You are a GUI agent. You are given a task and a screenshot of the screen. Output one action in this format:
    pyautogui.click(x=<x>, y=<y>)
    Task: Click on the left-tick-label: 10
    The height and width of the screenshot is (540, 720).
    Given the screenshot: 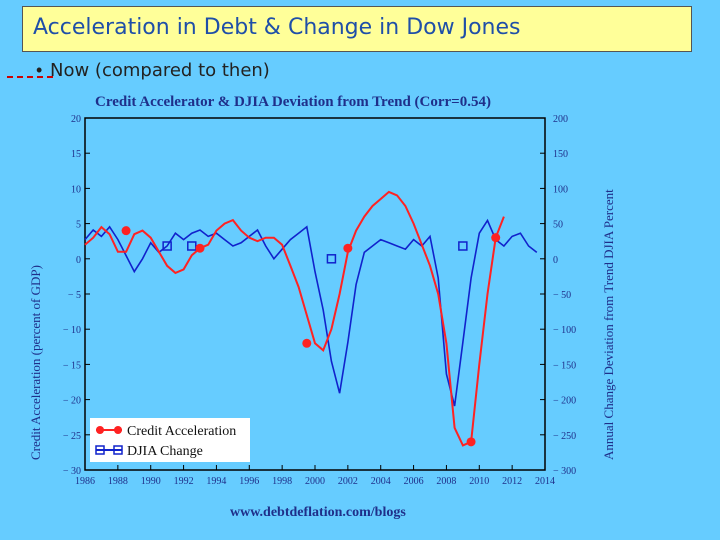 What is the action you would take?
    pyautogui.click(x=76, y=189)
    